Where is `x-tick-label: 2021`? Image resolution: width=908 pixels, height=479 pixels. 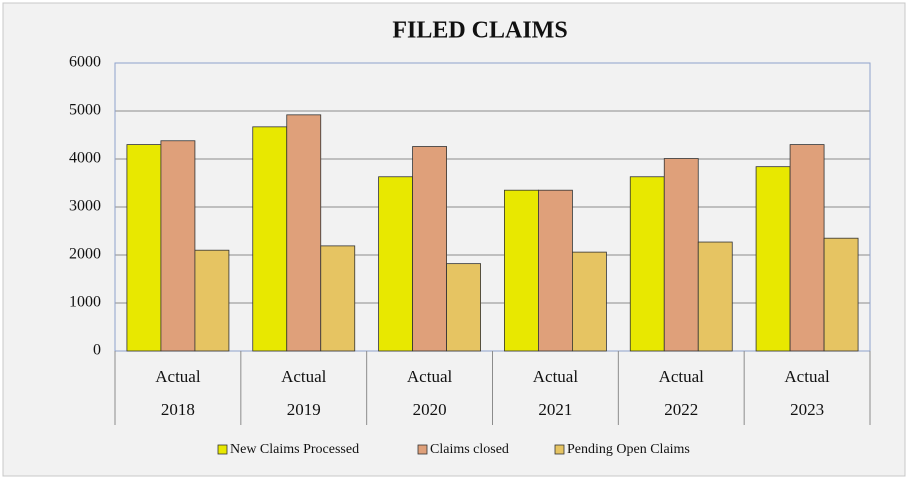
x-tick-label: 2021 is located at coordinates (555, 409).